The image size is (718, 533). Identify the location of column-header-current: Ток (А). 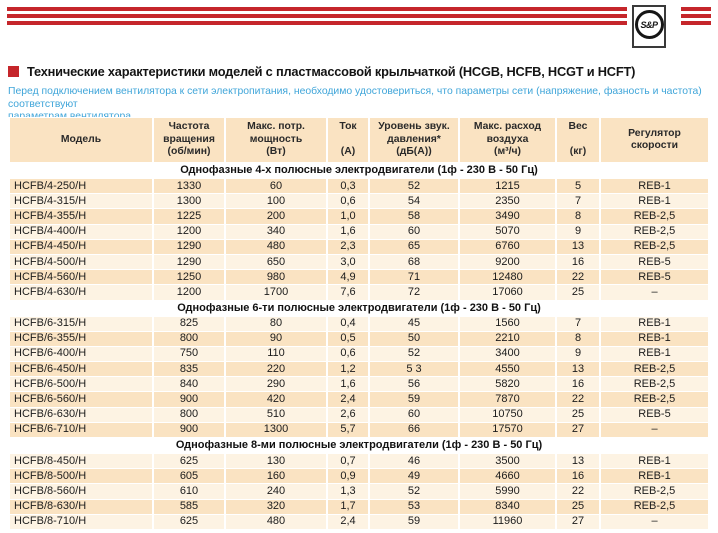
(348, 140).